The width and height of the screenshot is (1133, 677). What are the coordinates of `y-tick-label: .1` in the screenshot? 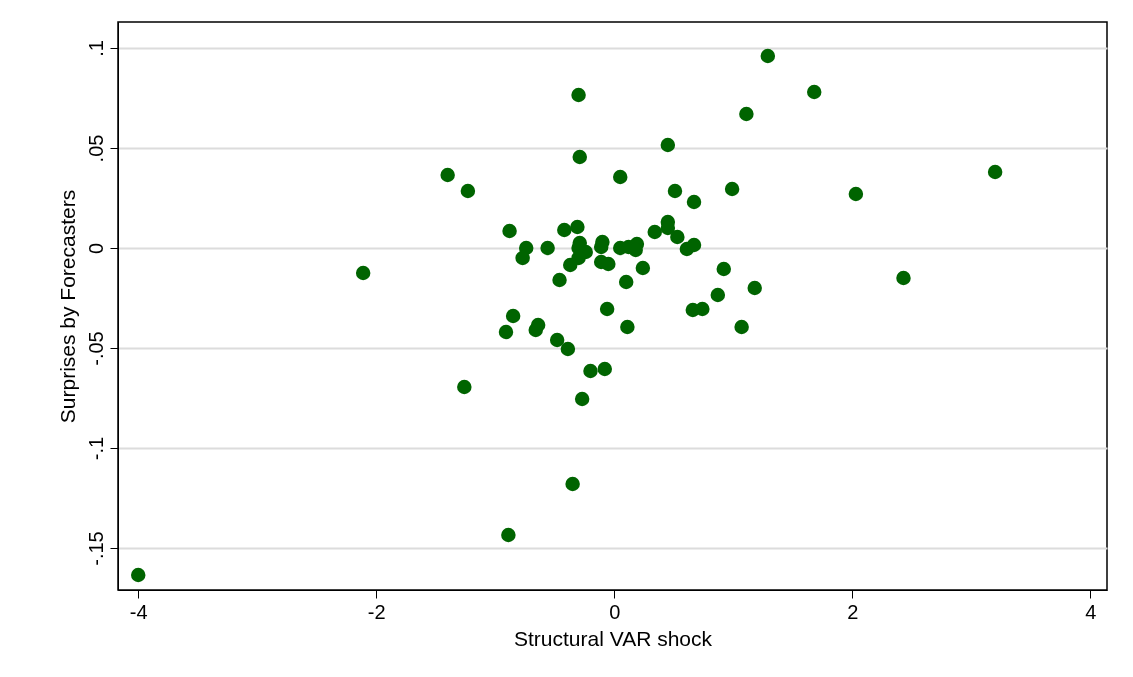 It's located at (95, 48).